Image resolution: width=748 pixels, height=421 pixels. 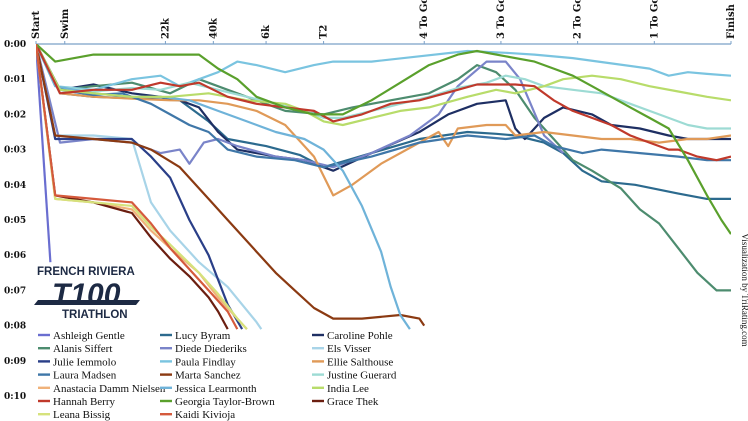 What do you see at coordinates (266, 31) in the screenshot?
I see `x-tick-label: 6k` at bounding box center [266, 31].